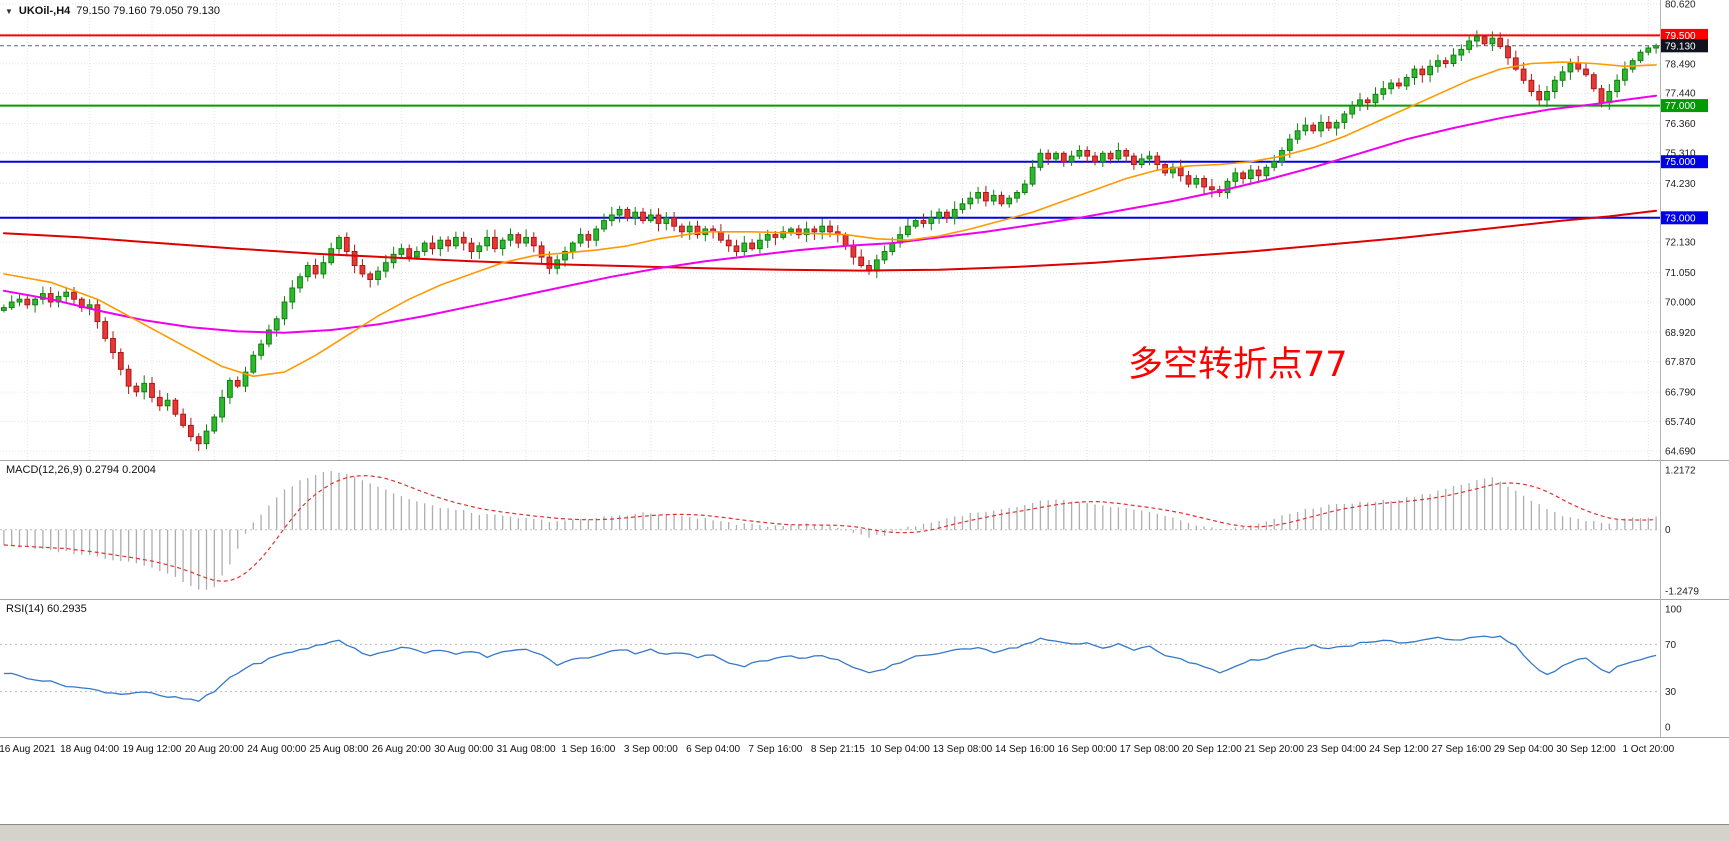  Describe the element at coordinates (9, 11) in the screenshot. I see `symbol-dropdown-icon: ▼` at that location.